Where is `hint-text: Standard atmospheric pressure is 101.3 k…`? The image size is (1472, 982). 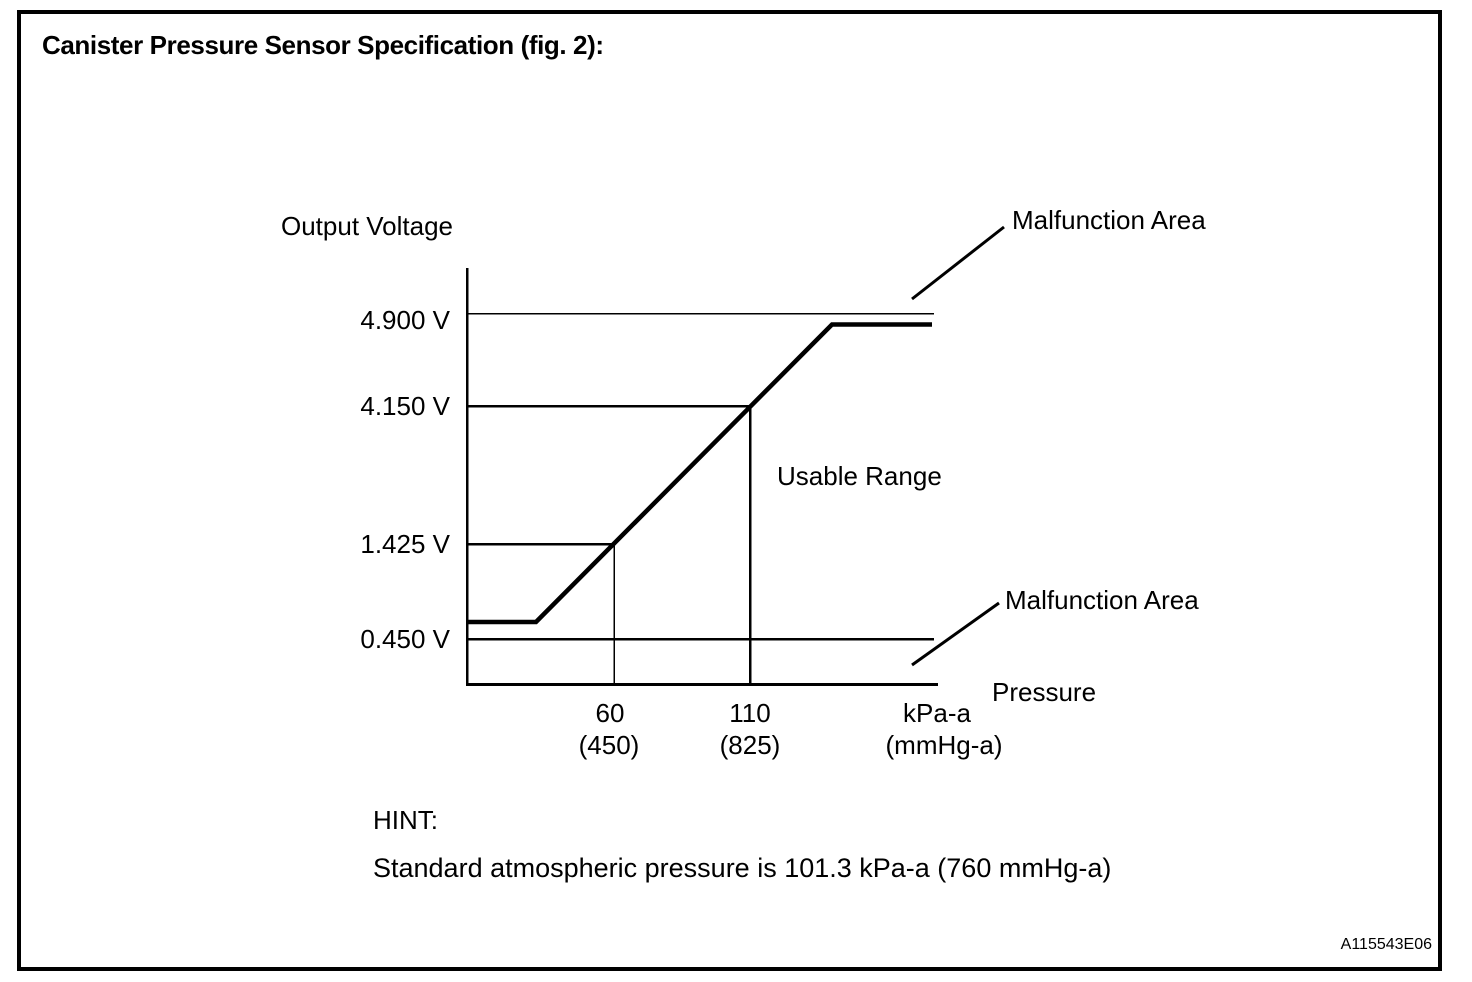 hint-text: Standard atmospheric pressure is 101.3 k… is located at coordinates (742, 868).